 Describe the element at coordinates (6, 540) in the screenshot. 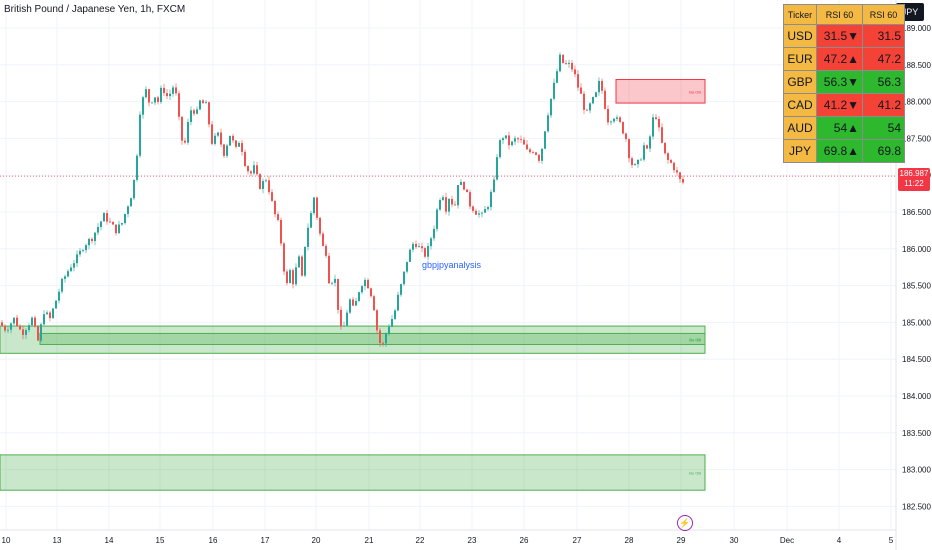

I see `x-tick-label: 10` at that location.